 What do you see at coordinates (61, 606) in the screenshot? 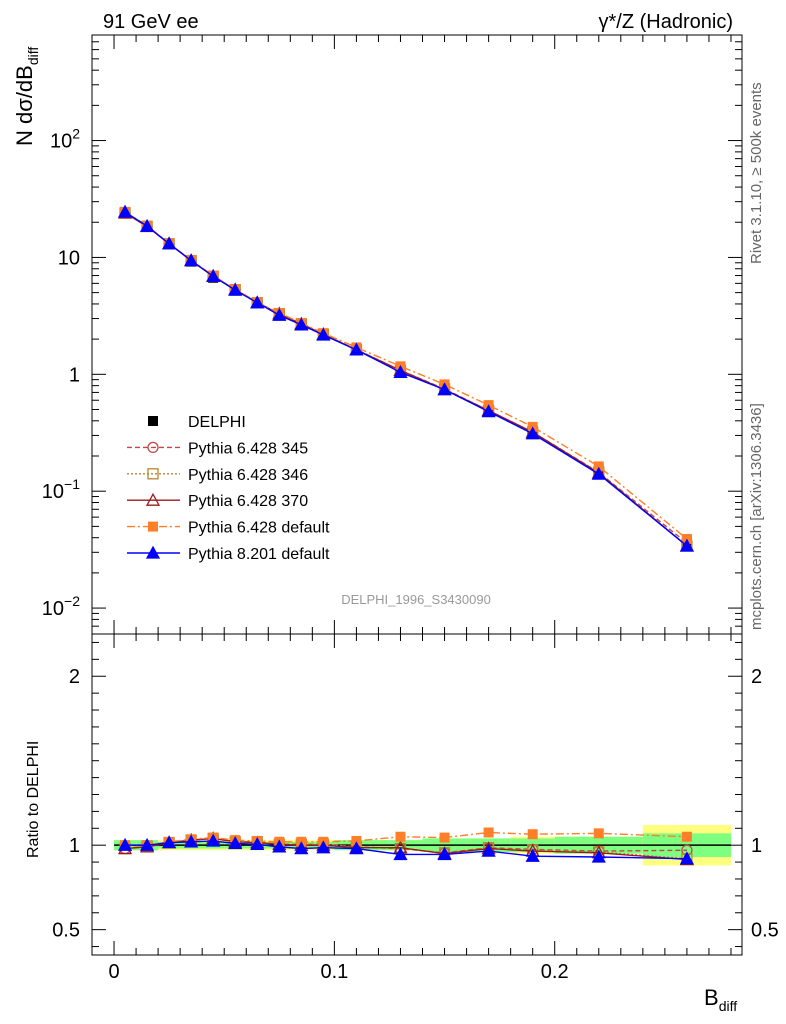
I see `y-tick-label: 10⁻²` at bounding box center [61, 606].